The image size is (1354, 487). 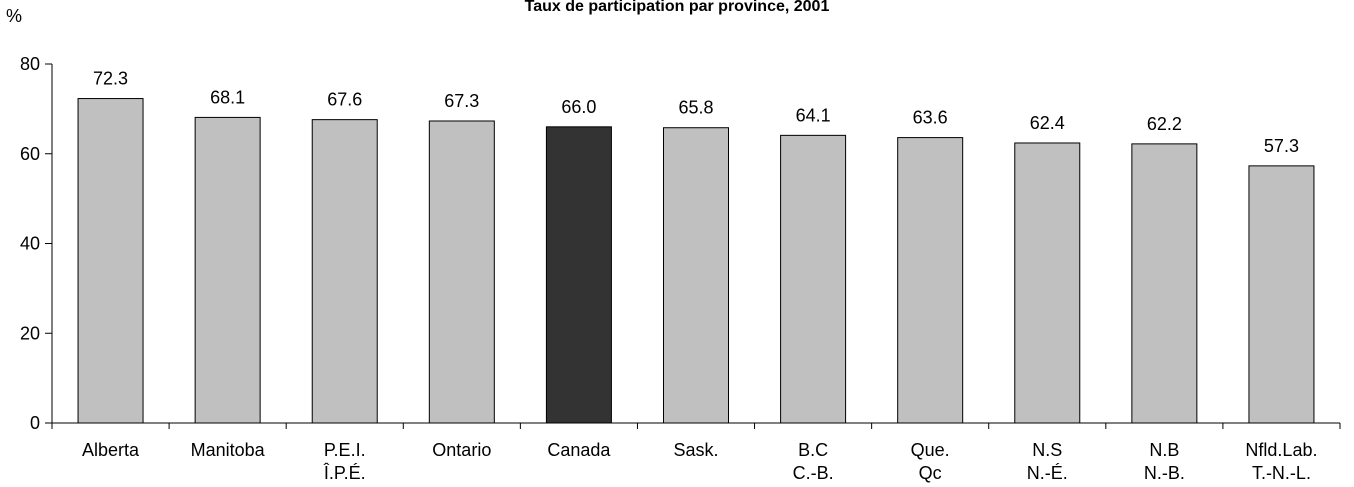 What do you see at coordinates (930, 473) in the screenshot?
I see `x-tick-label-line: Qc` at bounding box center [930, 473].